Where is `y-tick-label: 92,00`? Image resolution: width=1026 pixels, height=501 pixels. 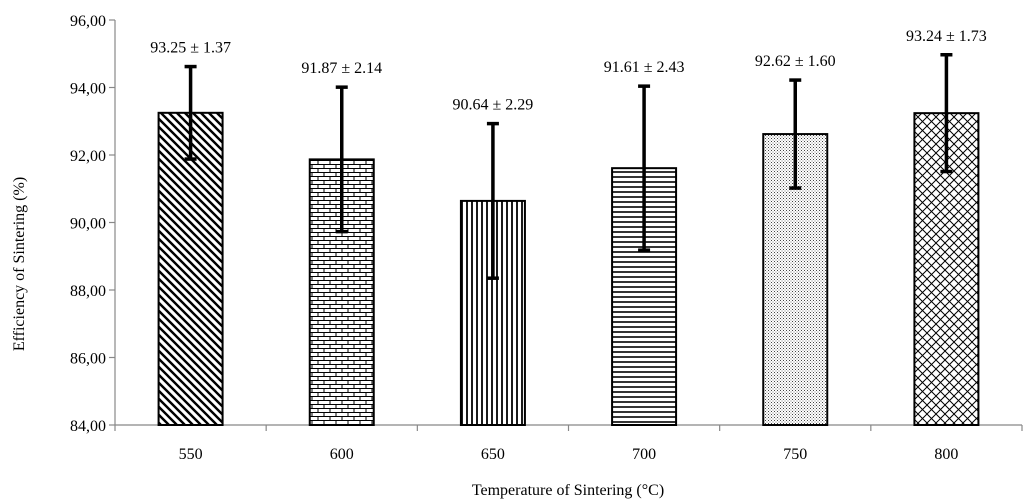
y-tick-label: 92,00 is located at coordinates (88, 156).